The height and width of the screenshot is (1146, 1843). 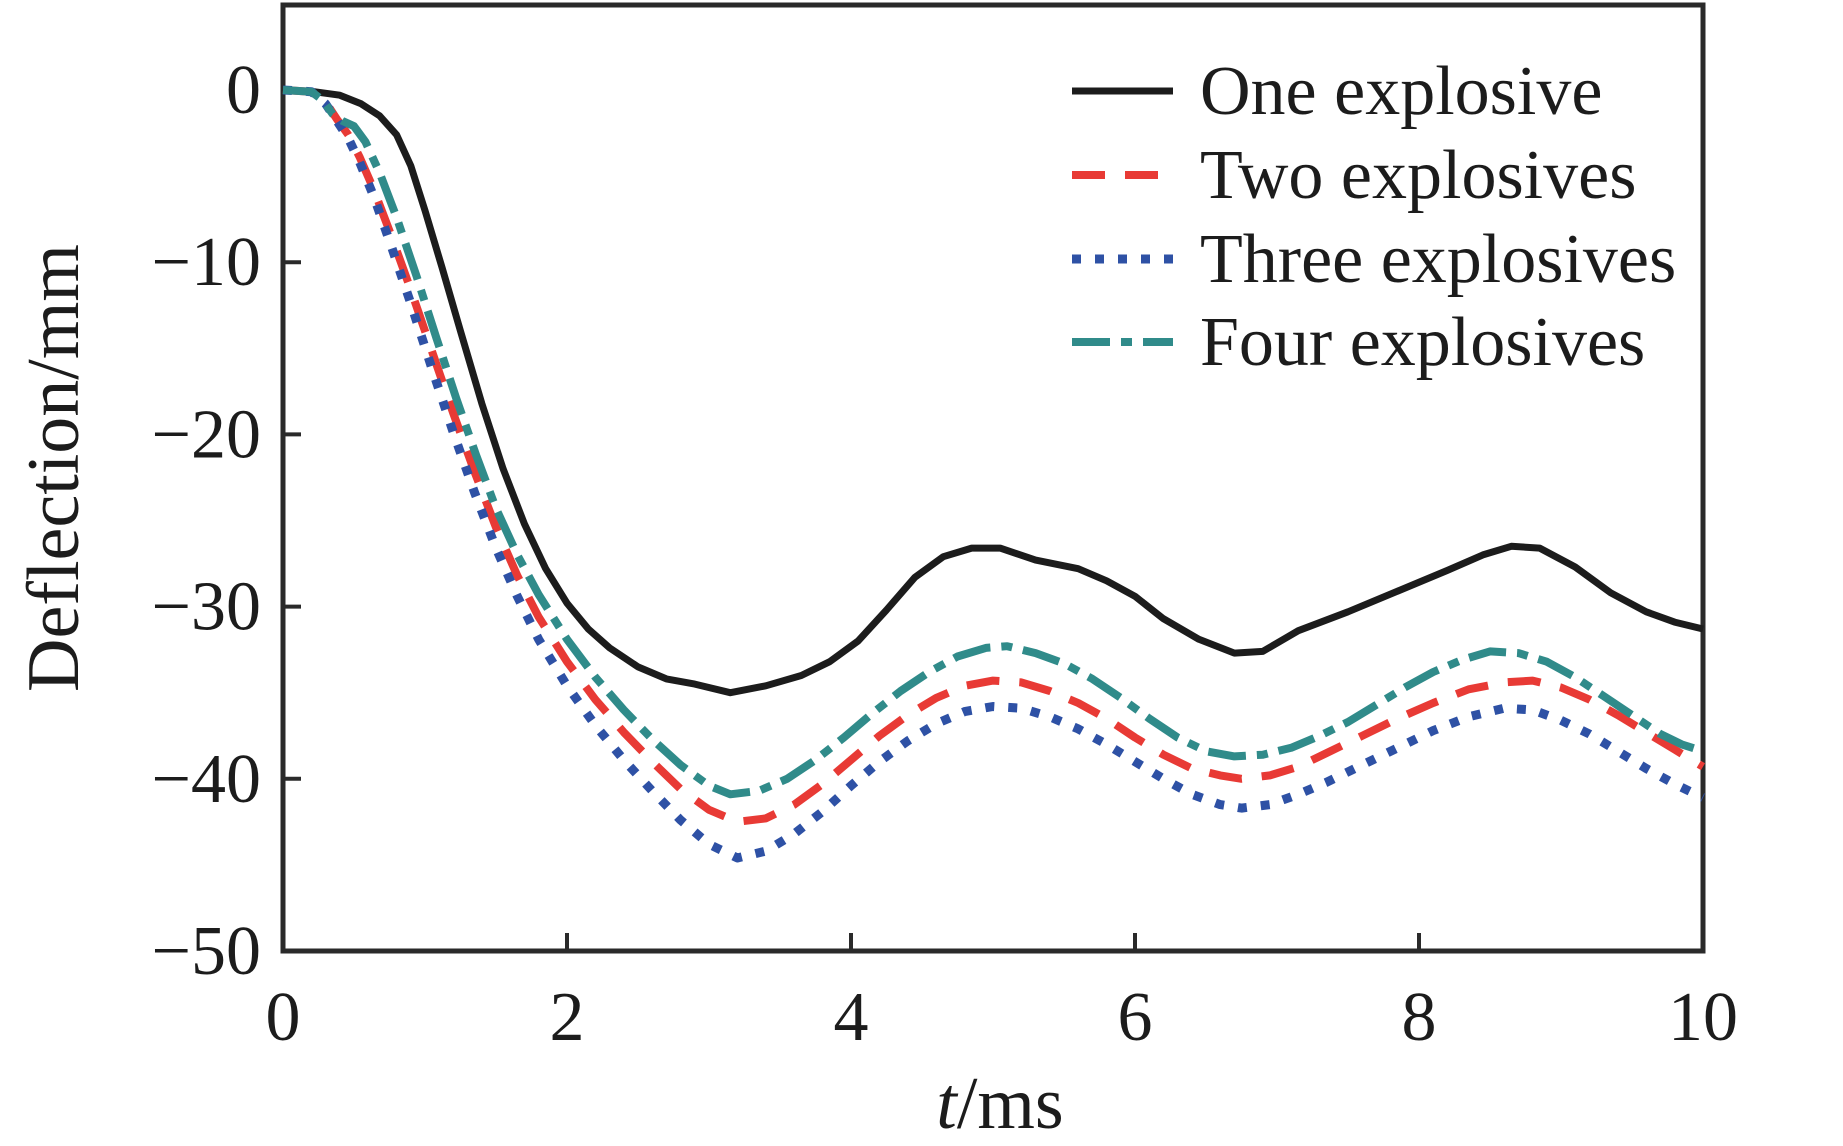 I want to click on legend-label-two-explosives: Two explosives, so click(x=1418, y=175).